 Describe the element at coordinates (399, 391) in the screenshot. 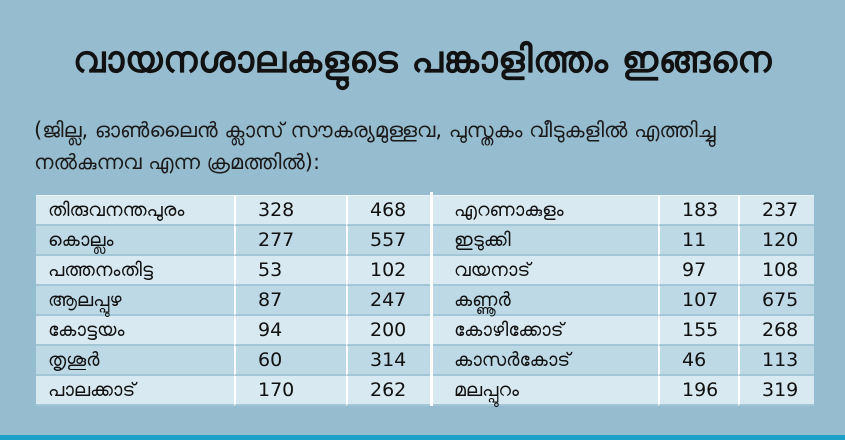

I see `home-delivery-count: 262` at that location.